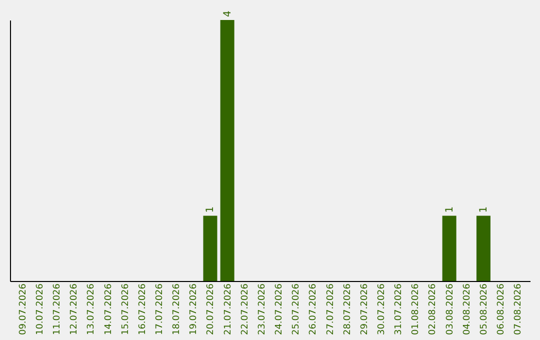  I want to click on x-tick-label: 21.07.2026, so click(228, 309).